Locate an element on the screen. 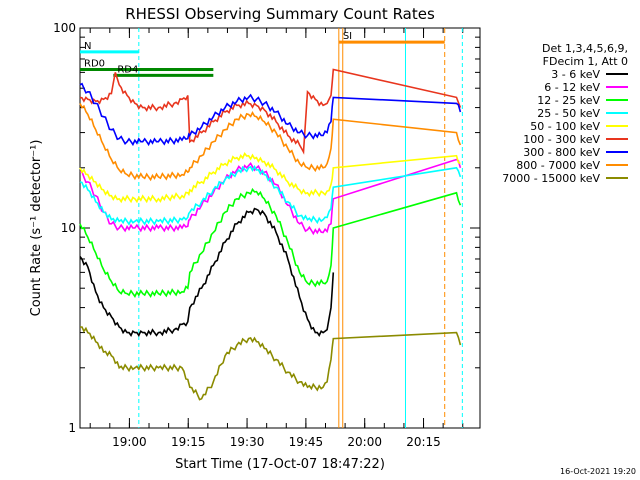  legend-entry-label: 300 - 800 keV is located at coordinates (561, 152).